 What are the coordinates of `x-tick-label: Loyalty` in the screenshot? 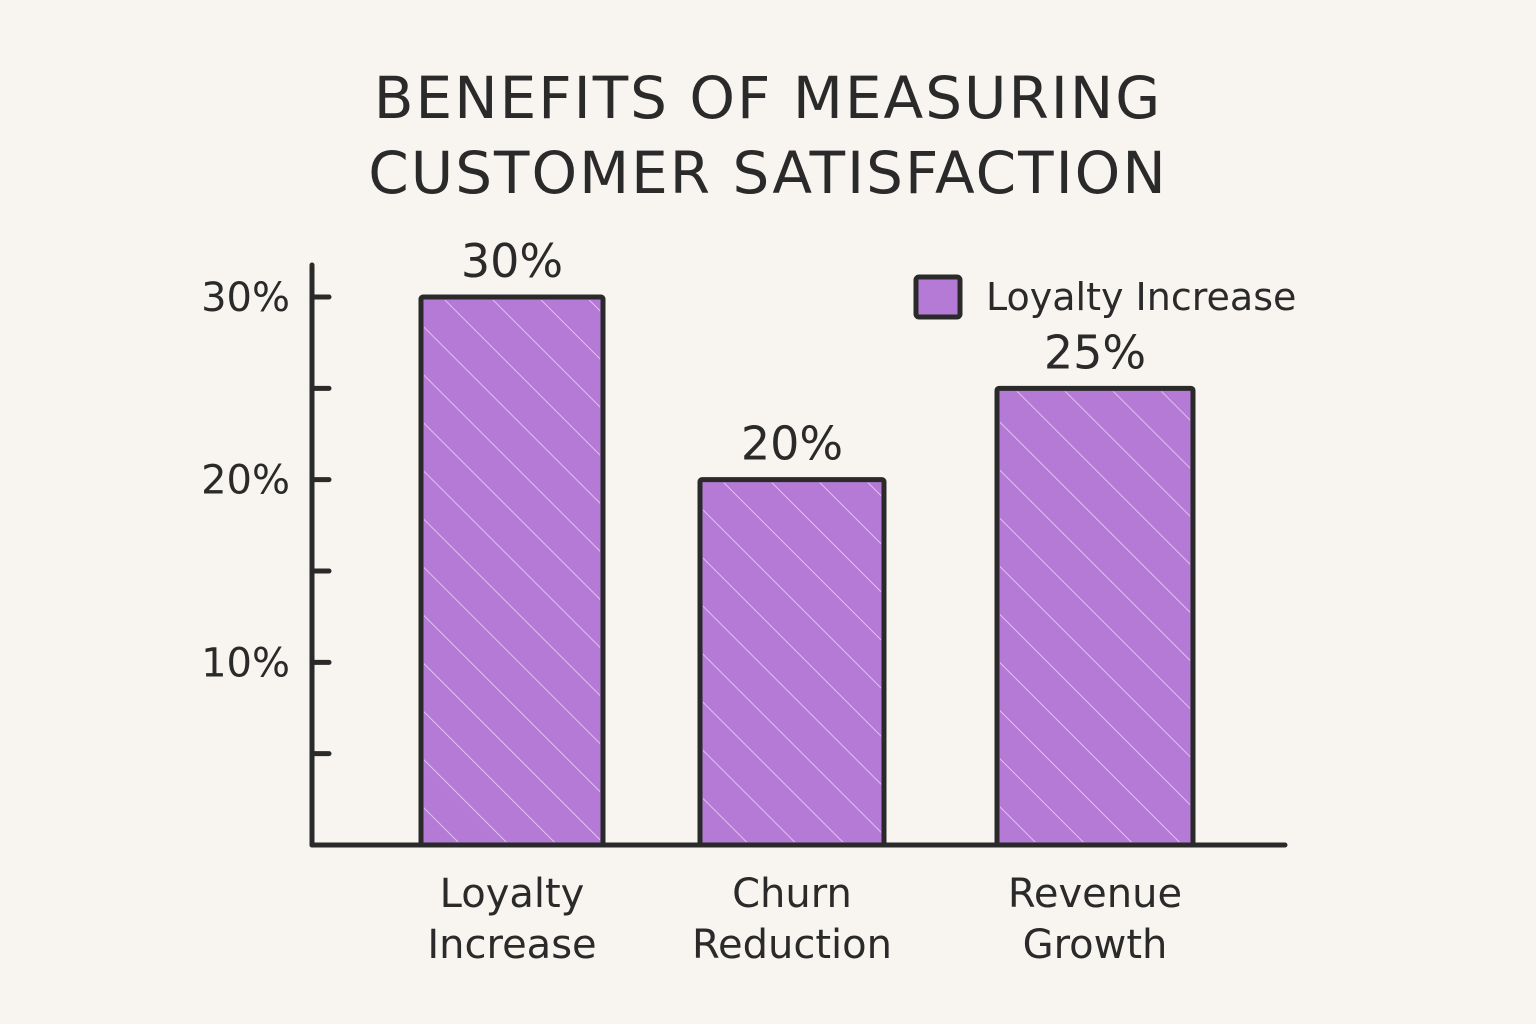 It's located at (512, 894).